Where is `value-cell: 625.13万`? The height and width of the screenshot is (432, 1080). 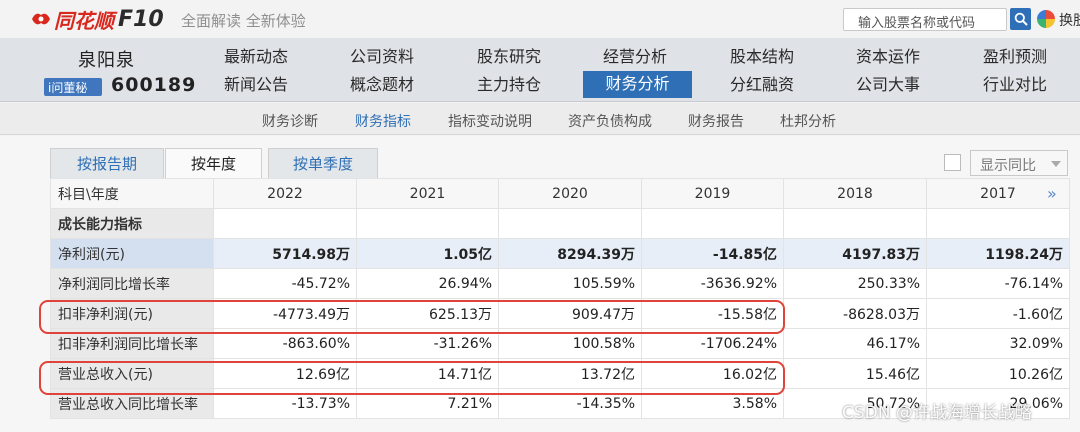
value-cell: 625.13万 is located at coordinates (427, 313).